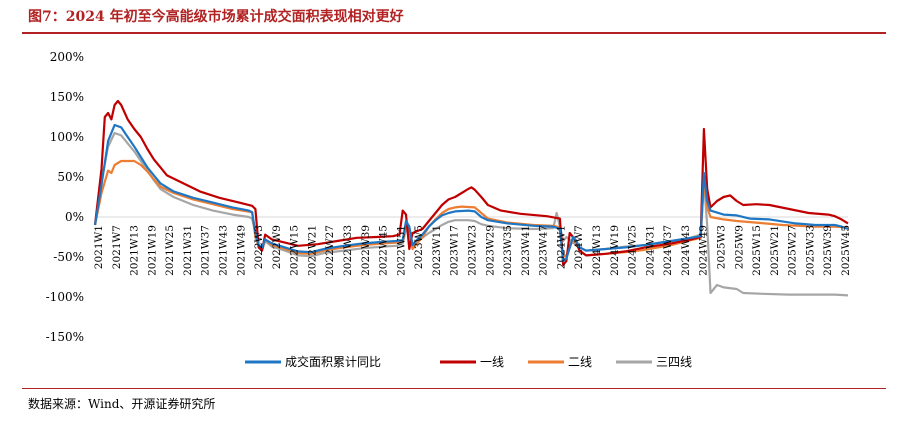 The width and height of the screenshot is (909, 427). Describe the element at coordinates (188, 250) in the screenshot. I see `x-tick-label: 2021W31` at that location.